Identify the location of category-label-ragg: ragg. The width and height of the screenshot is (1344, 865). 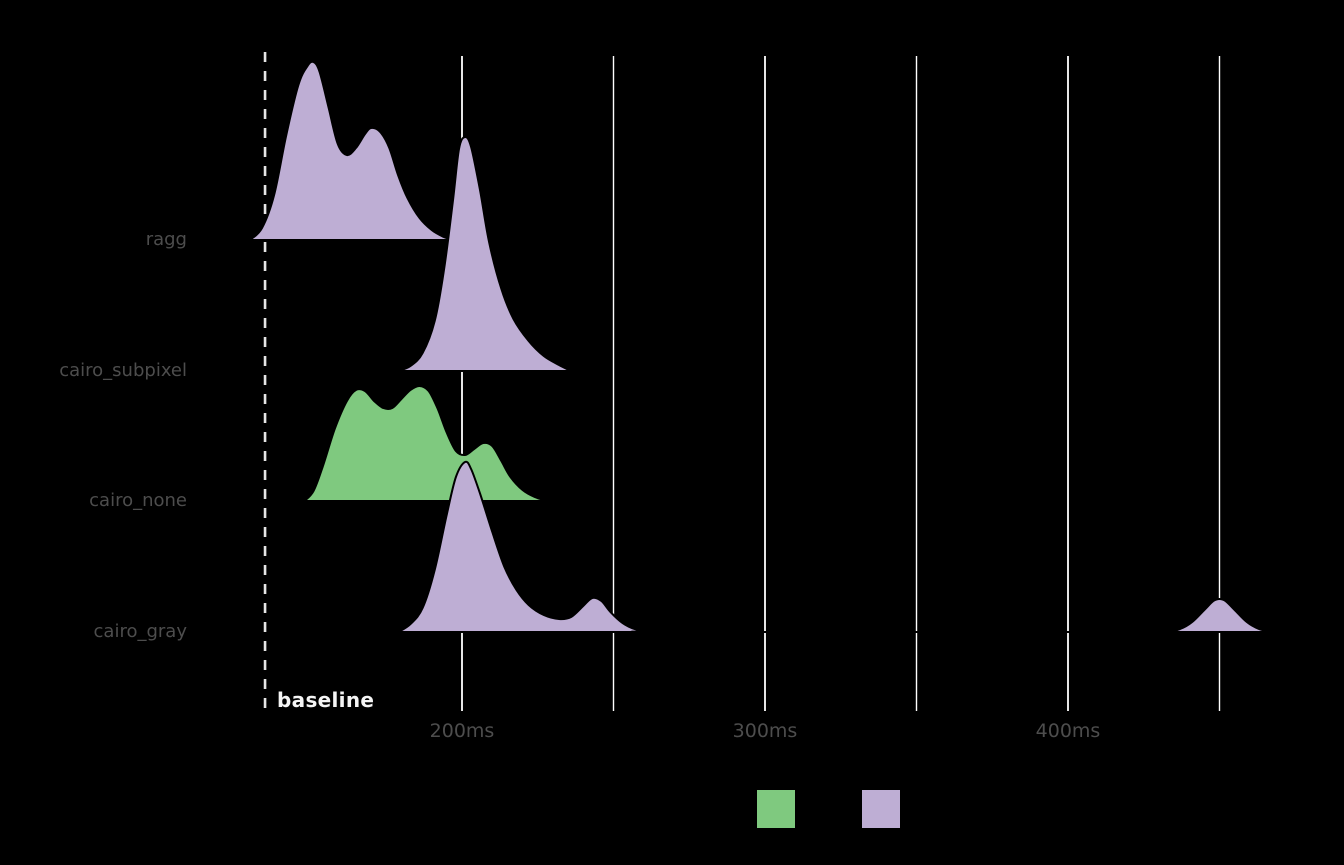
(166, 239).